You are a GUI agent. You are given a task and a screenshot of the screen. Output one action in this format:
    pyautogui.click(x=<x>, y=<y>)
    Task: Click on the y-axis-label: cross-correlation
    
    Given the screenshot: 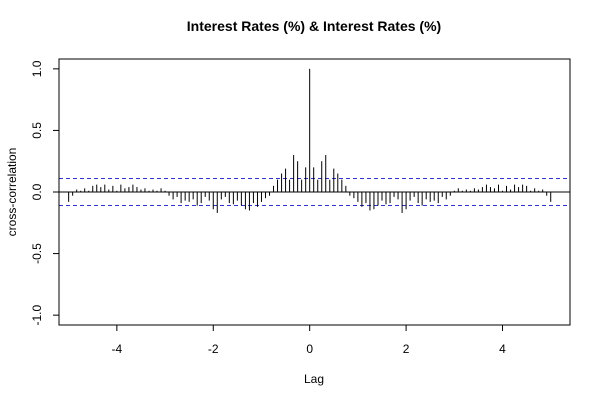 What is the action you would take?
    pyautogui.click(x=12, y=192)
    